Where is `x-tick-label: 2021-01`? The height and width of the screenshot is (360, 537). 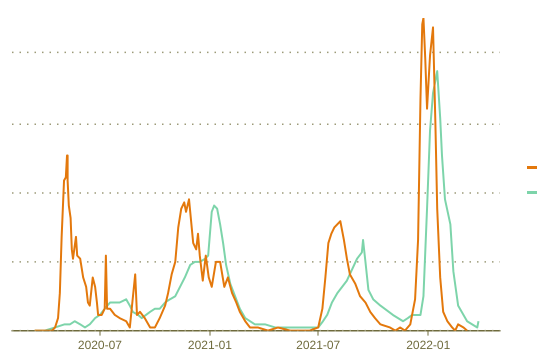 x-tick-label: 2021-01 is located at coordinates (210, 345).